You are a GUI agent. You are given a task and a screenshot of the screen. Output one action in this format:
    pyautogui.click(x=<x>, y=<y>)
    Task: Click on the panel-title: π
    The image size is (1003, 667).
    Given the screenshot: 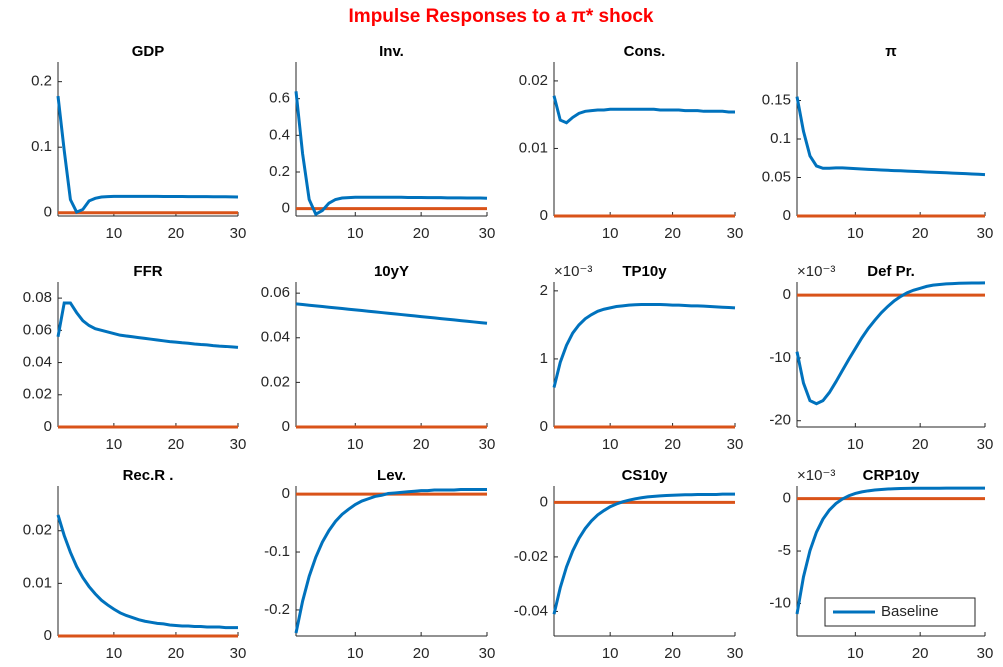 What is the action you would take?
    pyautogui.click(x=891, y=51)
    